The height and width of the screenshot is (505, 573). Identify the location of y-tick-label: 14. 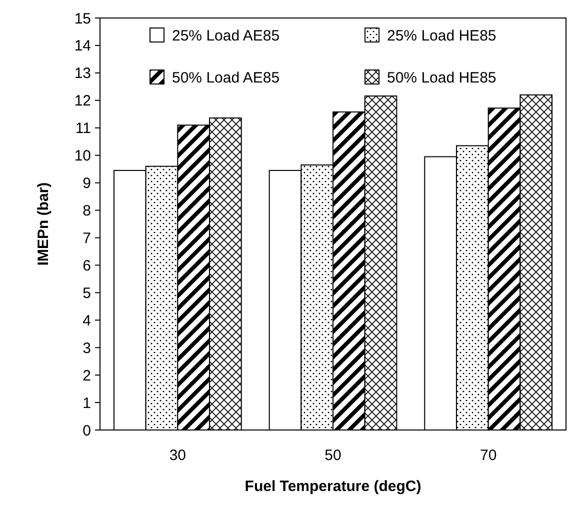
(82, 46).